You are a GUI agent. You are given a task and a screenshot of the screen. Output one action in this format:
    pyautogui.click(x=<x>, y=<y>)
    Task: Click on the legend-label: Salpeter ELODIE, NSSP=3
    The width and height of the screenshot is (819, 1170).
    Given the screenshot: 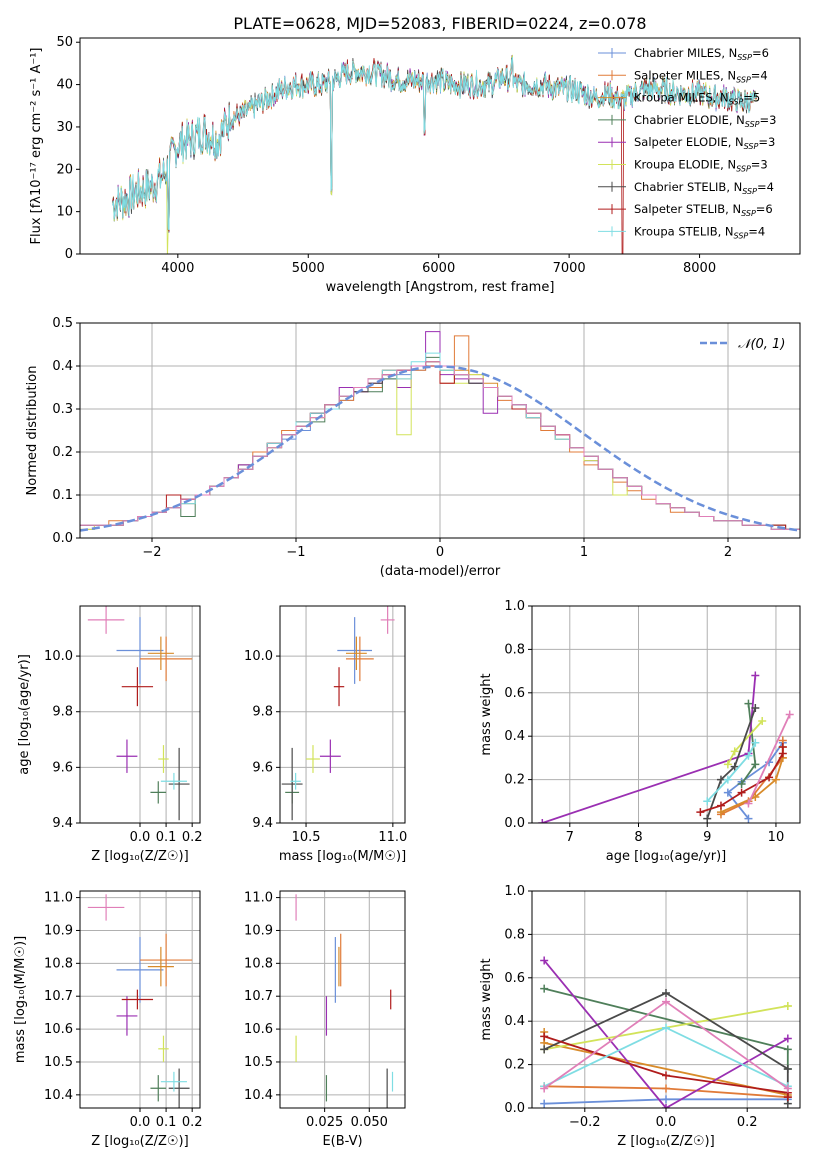 What is the action you would take?
    pyautogui.click(x=704, y=143)
    